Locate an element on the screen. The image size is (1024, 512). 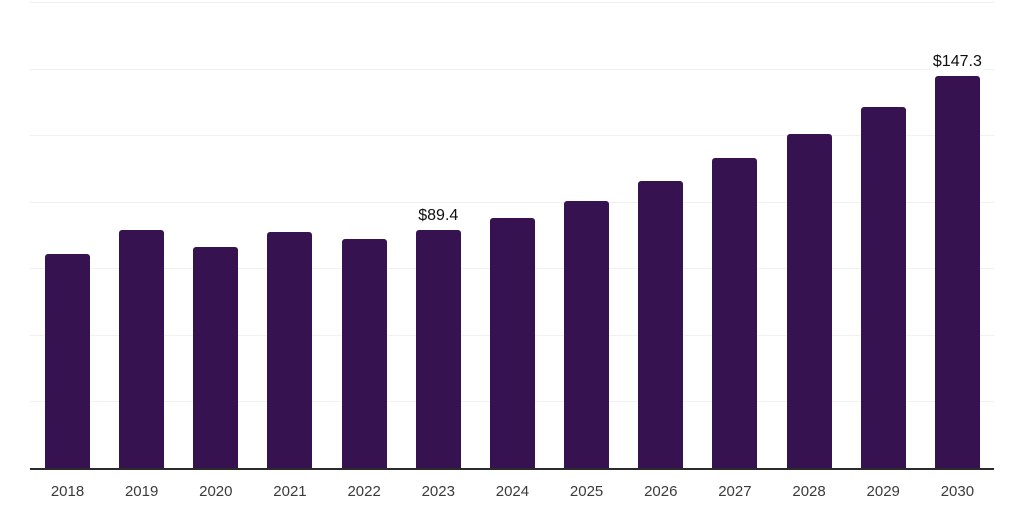
bar-2030 is located at coordinates (957, 271).